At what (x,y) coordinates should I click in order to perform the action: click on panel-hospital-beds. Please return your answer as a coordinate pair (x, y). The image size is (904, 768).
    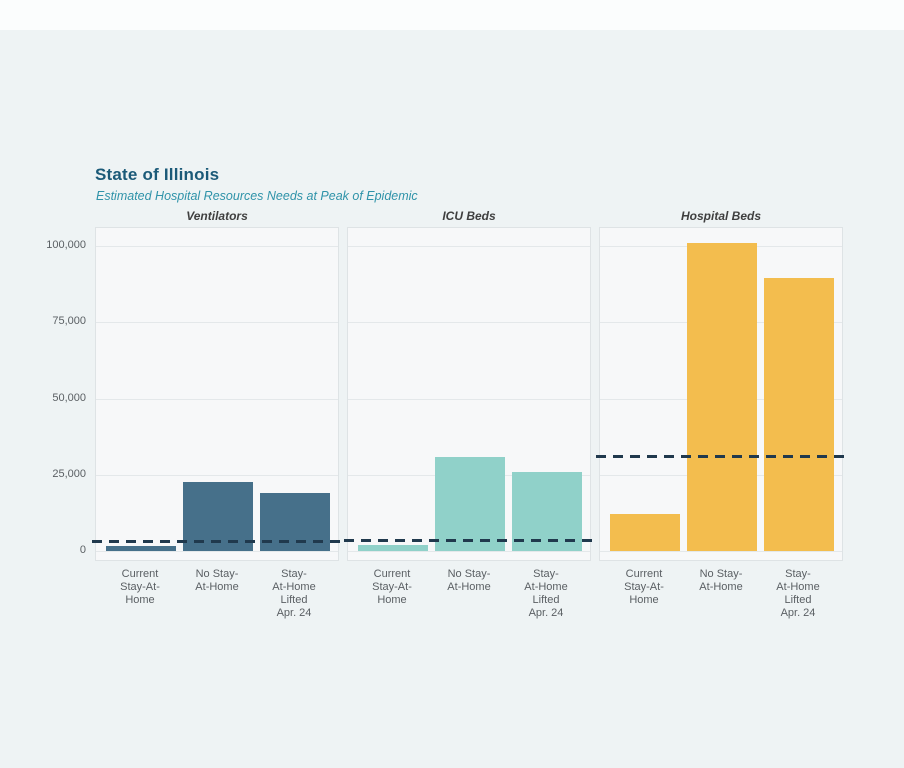
    Looking at the image, I should click on (721, 394).